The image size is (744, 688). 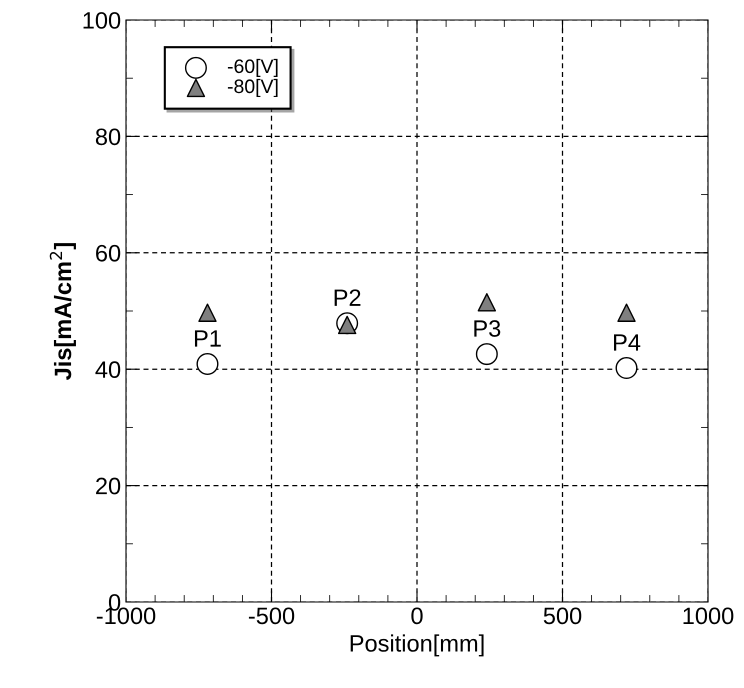 I want to click on x-tick-label: 500, so click(x=563, y=615).